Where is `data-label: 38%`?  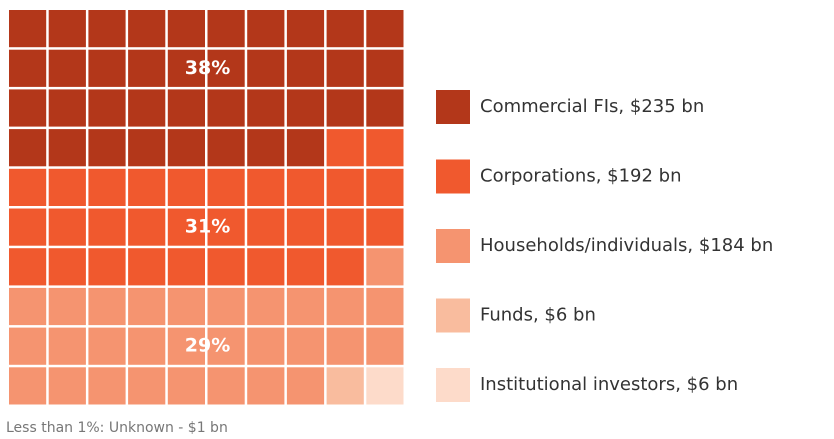 data-label: 38% is located at coordinates (207, 68).